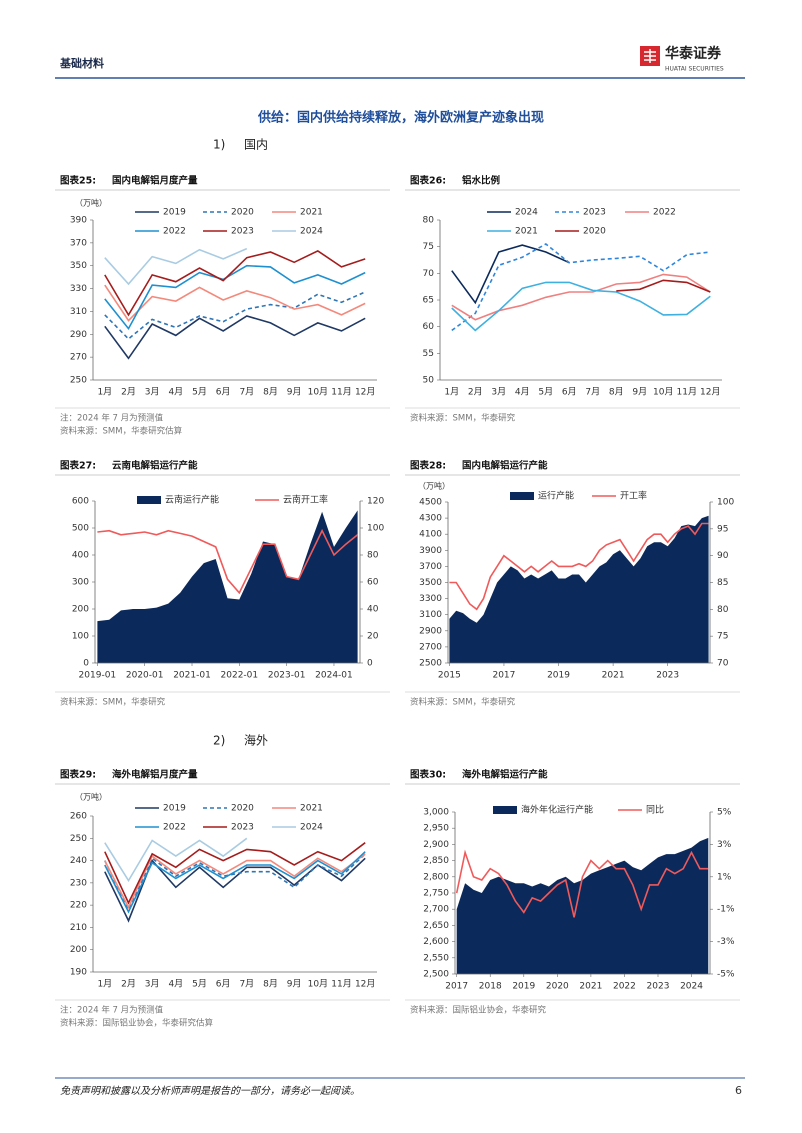 This screenshot has height=1133, width=802. What do you see at coordinates (373, 610) in the screenshot?
I see `y2-tick-label: 40` at bounding box center [373, 610].